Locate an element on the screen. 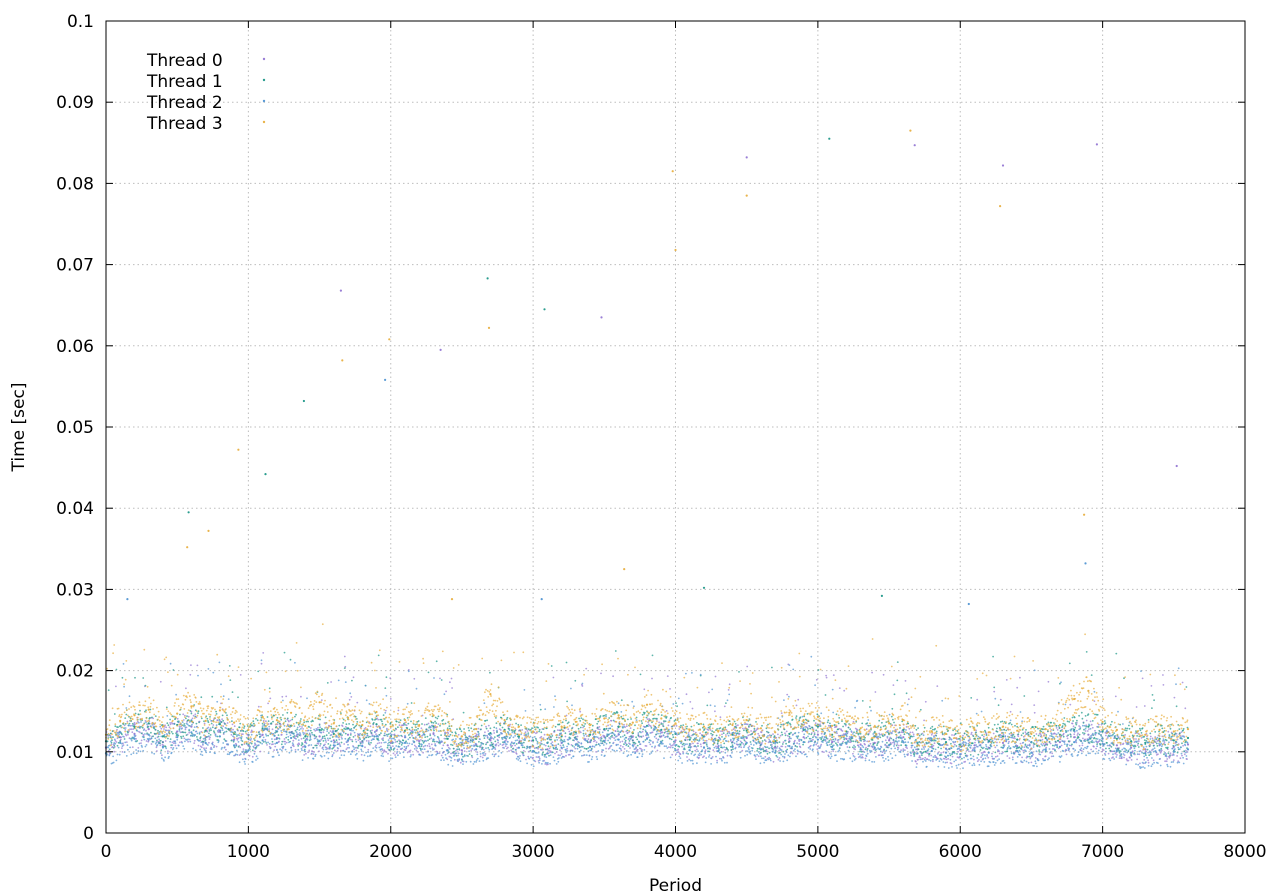 Image resolution: width=1280 pixels, height=896 pixels. outlier-point is located at coordinates (340, 290).